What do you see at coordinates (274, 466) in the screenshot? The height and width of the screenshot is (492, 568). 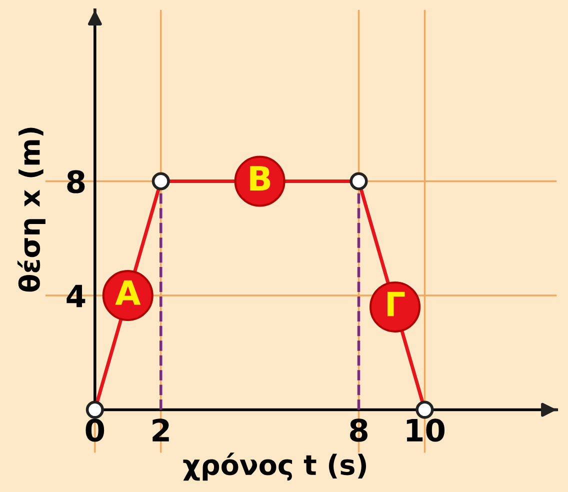 I see `x-axis-title: χρόνος t (s)` at bounding box center [274, 466].